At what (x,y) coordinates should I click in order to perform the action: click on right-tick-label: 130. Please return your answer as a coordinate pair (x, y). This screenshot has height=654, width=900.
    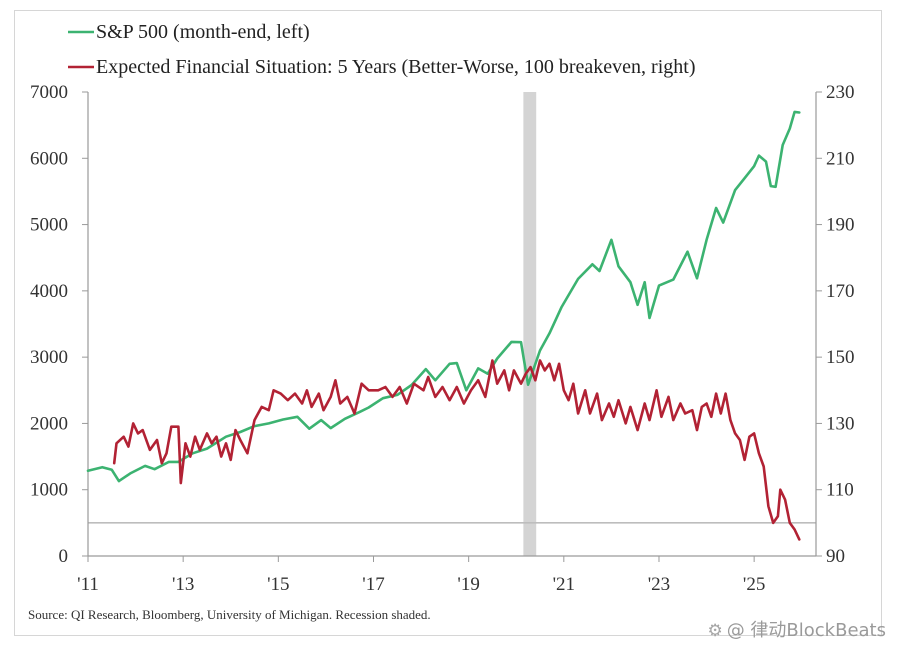
    Looking at the image, I should click on (840, 423).